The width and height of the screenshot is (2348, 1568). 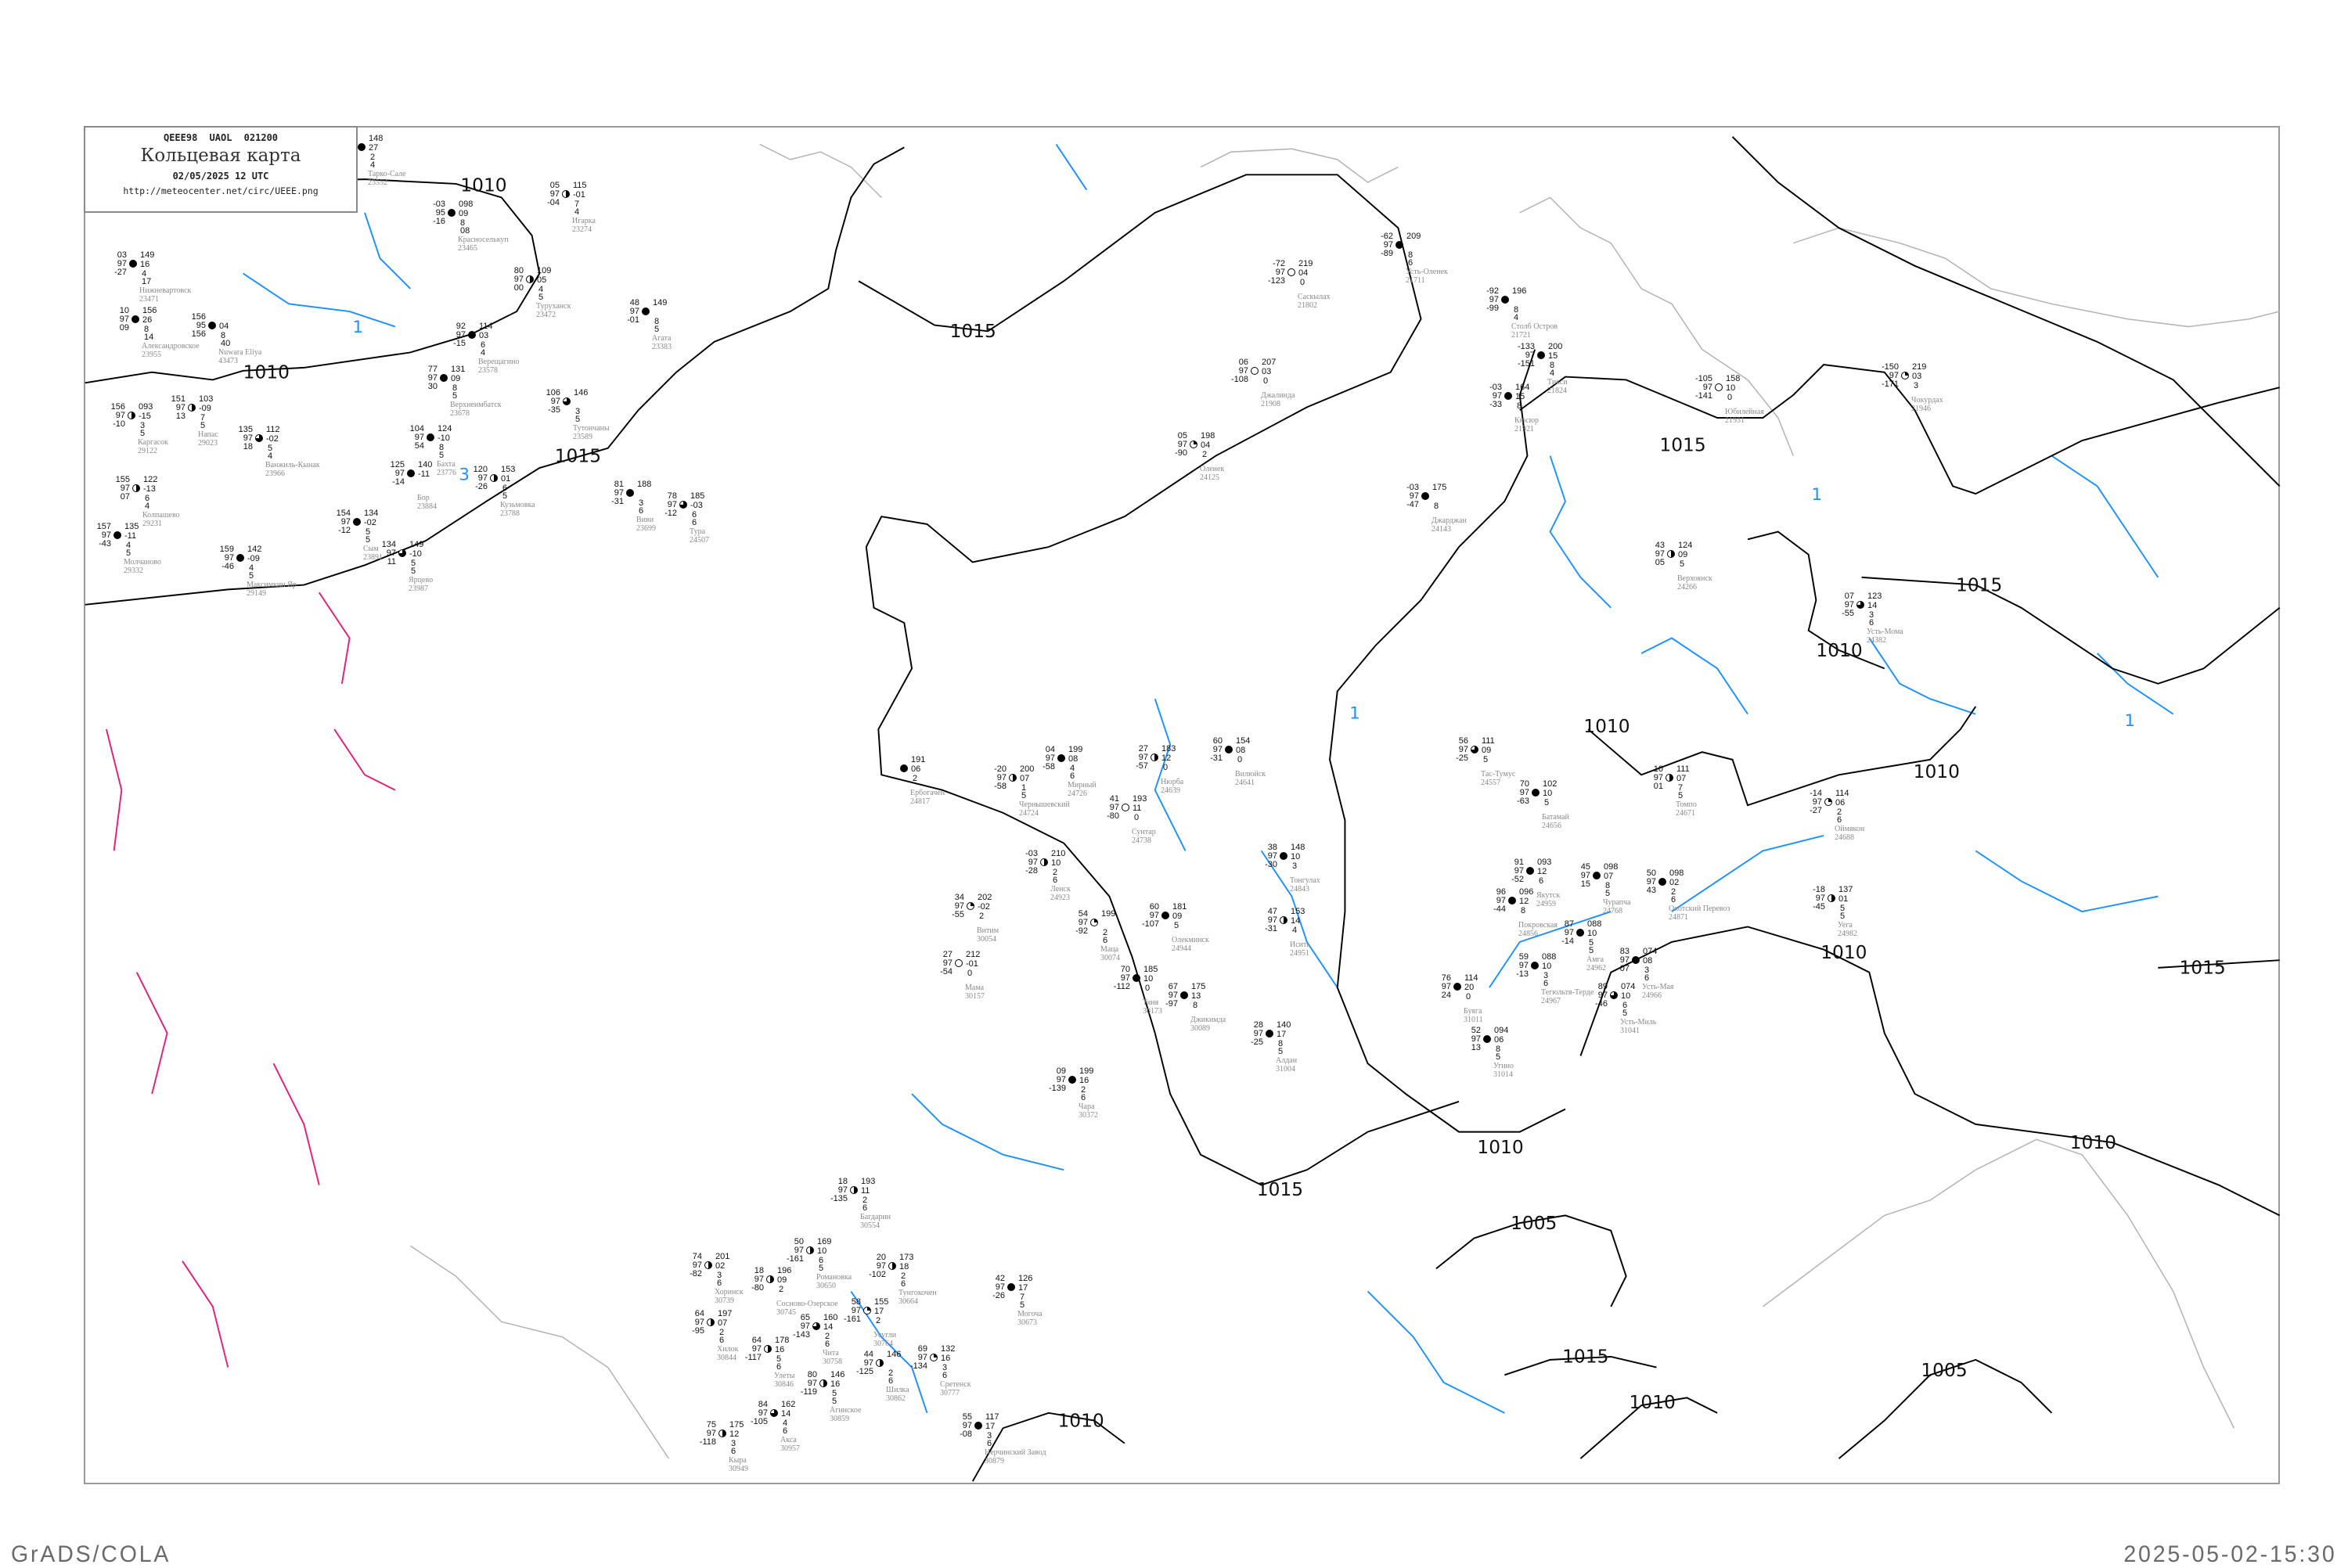 I want to click on station-pressure: 162, so click(x=788, y=1405).